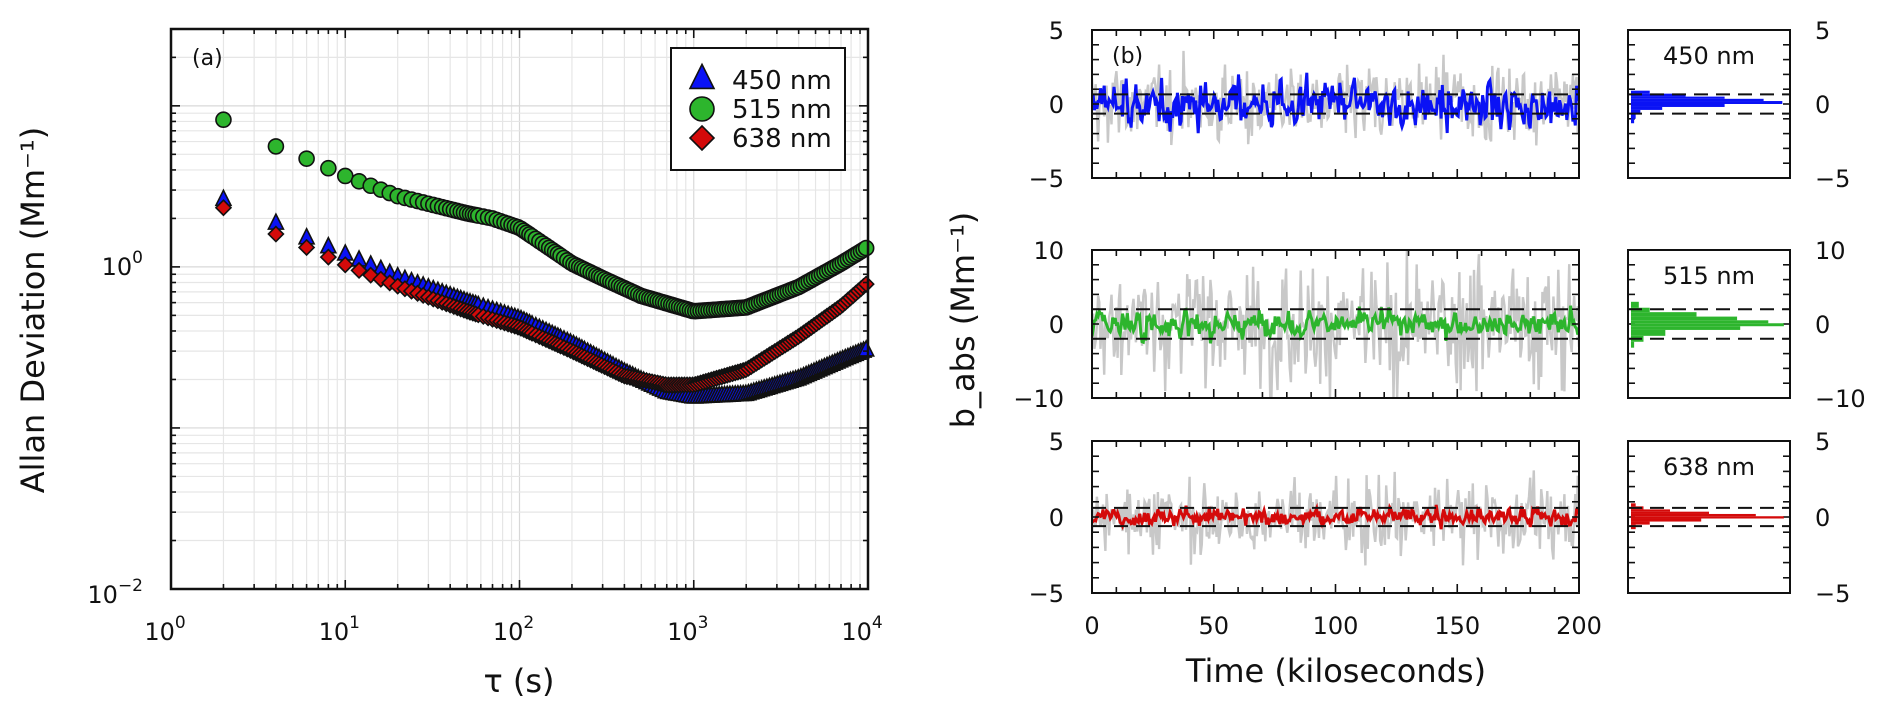  I want to click on panel-a-data-points, so click(544, 257).